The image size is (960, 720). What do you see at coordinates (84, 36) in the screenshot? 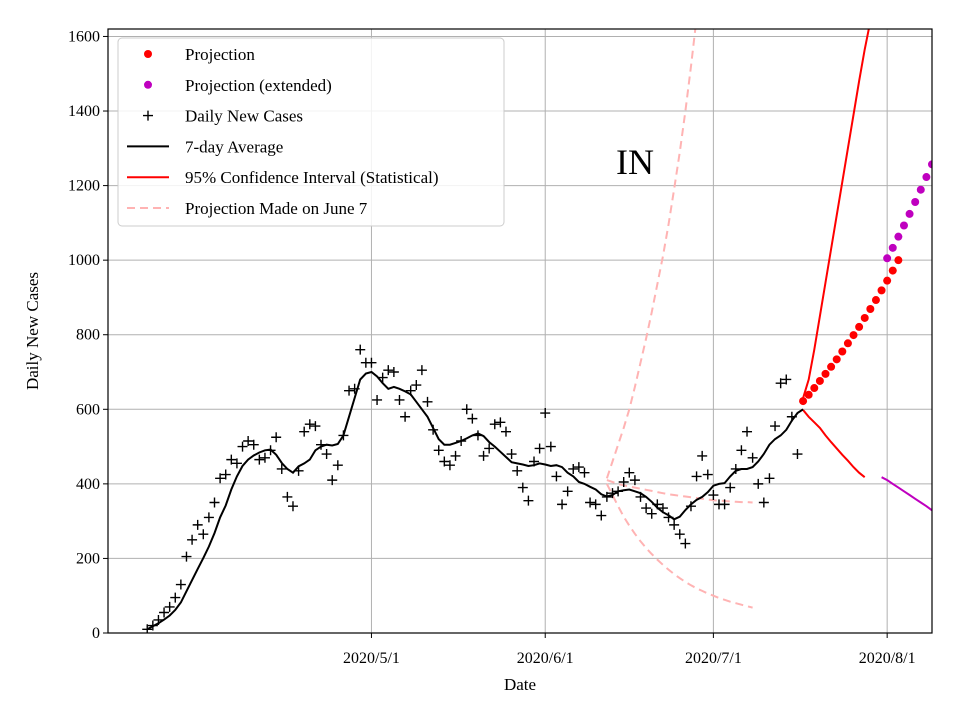
I see `y-tick-label: 1600` at bounding box center [84, 36].